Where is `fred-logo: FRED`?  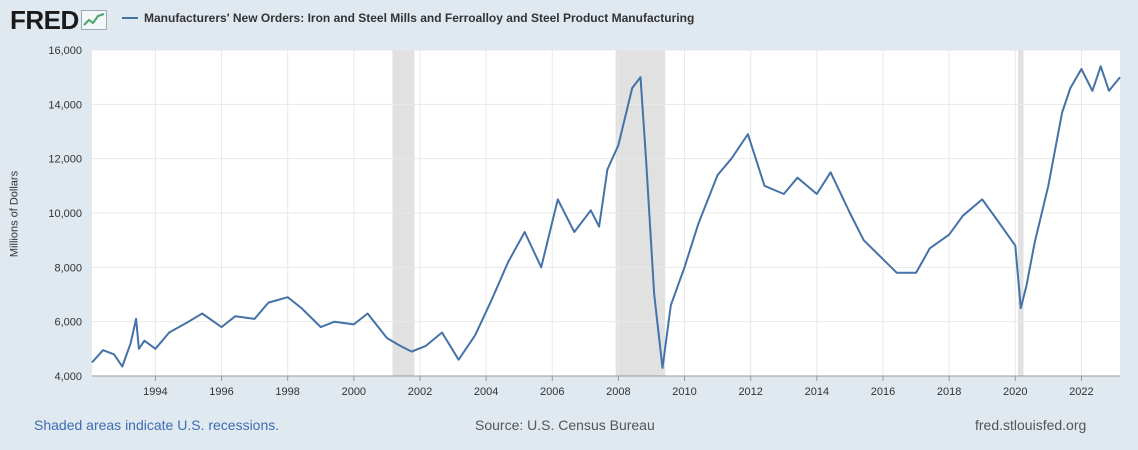 fred-logo: FRED is located at coordinates (58, 19).